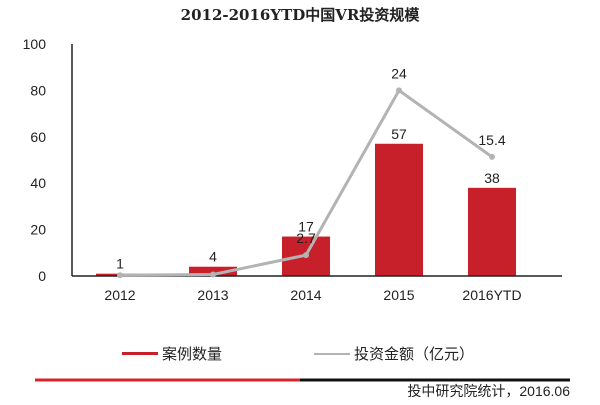  I want to click on y-tick-label: 60, so click(38, 137).